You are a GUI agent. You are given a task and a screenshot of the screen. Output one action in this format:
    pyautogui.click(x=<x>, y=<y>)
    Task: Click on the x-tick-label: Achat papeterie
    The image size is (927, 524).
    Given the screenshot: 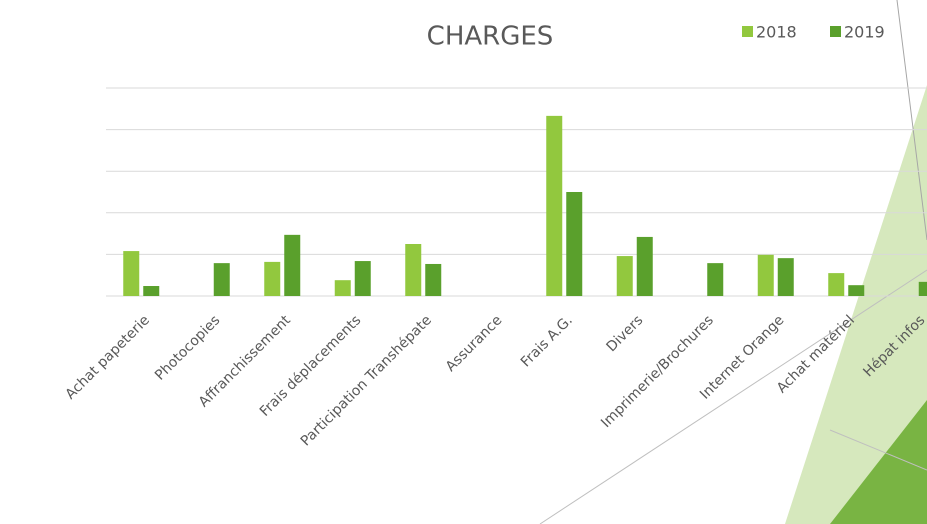 What is the action you would take?
    pyautogui.click(x=108, y=357)
    